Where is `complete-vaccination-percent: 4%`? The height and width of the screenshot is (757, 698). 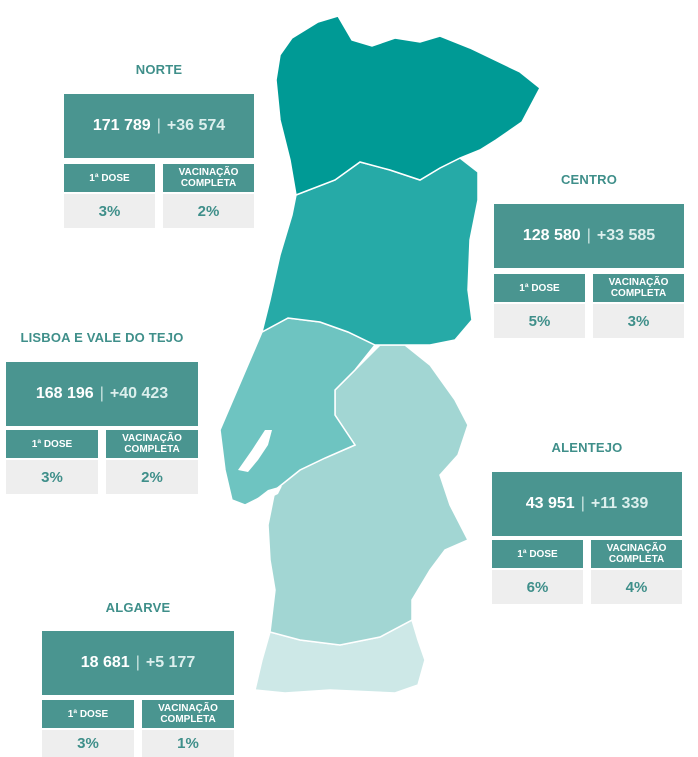
complete-vaccination-percent: 4% is located at coordinates (636, 587).